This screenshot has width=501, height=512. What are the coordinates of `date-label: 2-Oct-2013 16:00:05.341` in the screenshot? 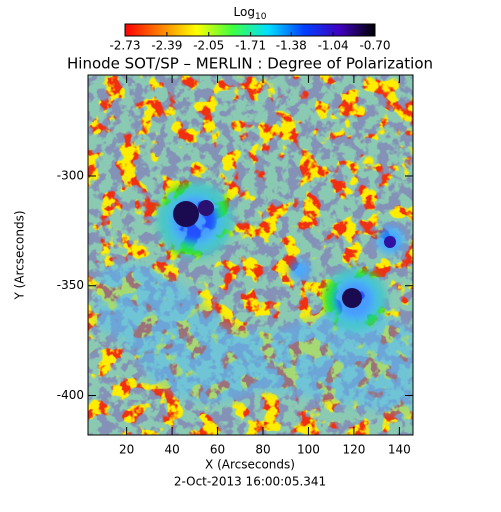 It's located at (250, 482).